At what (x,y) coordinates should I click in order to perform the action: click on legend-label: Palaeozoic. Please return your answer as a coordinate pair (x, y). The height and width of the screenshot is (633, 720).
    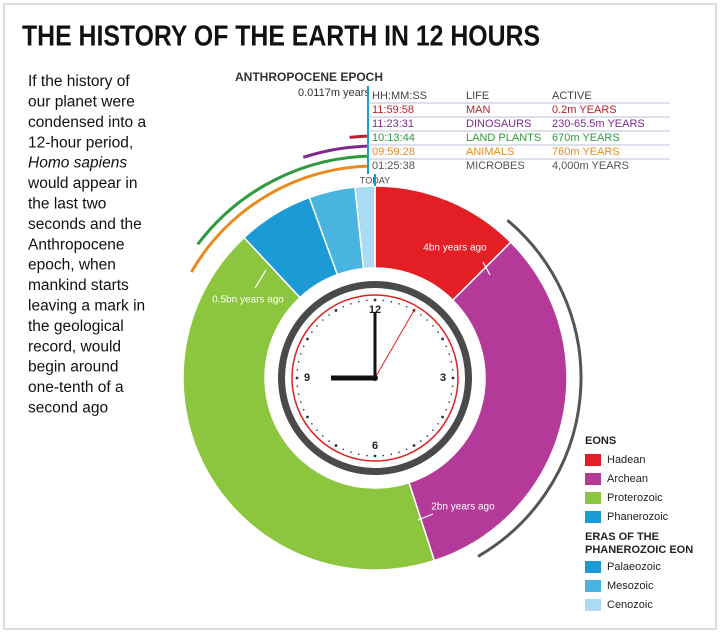
    Looking at the image, I should click on (634, 567).